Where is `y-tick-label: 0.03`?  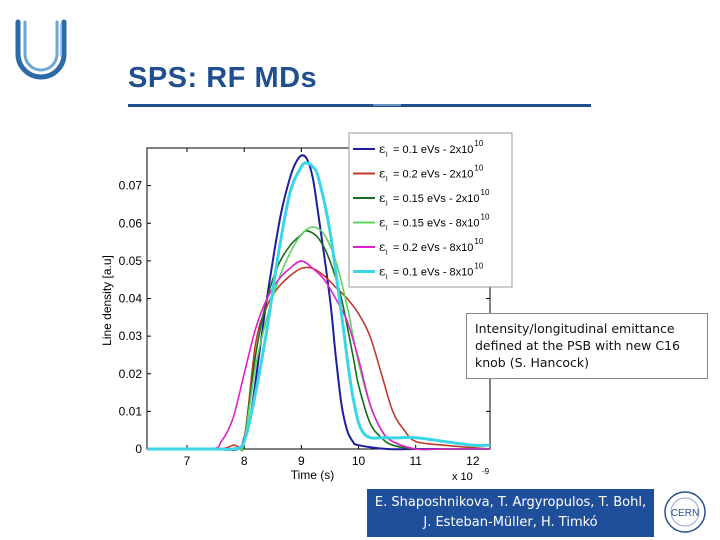
y-tick-label: 0.03 is located at coordinates (131, 336).